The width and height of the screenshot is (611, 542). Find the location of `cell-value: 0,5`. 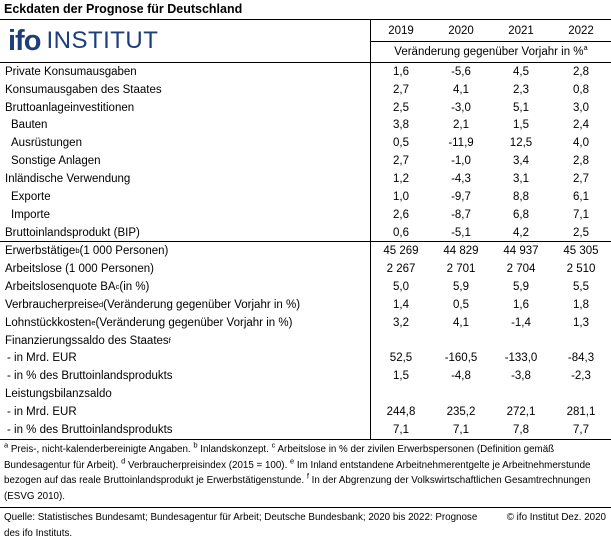

cell-value: 0,5 is located at coordinates (401, 143).